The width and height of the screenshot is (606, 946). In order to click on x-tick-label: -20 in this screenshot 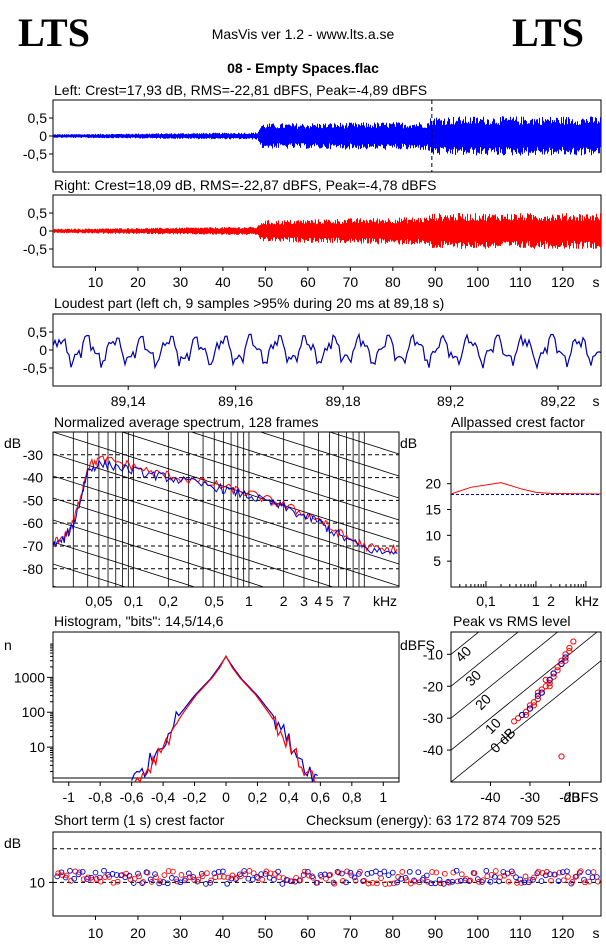, I will do `click(569, 797)`.